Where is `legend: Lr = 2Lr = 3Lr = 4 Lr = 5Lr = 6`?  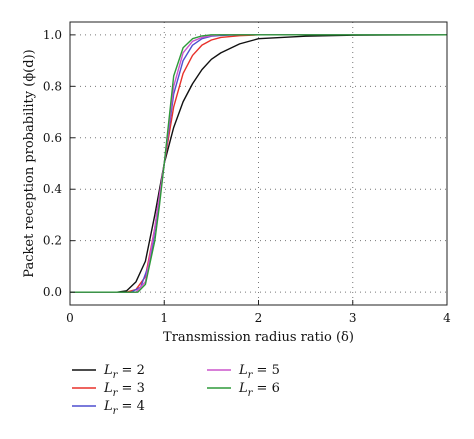
legend: Lr = 2Lr = 3Lr = 4 Lr = 5Lr = 6 is located at coordinates (176, 390).